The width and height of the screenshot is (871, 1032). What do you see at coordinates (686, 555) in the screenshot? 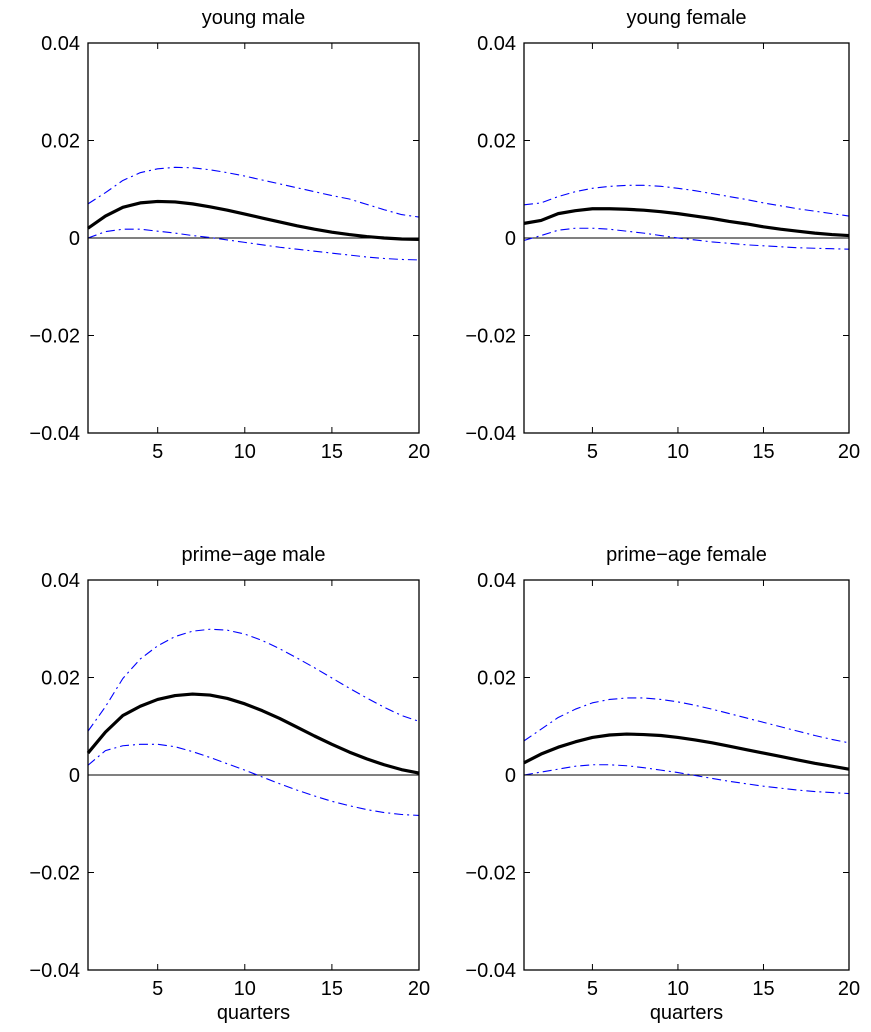
I see `panel-title: prime−age female` at bounding box center [686, 555].